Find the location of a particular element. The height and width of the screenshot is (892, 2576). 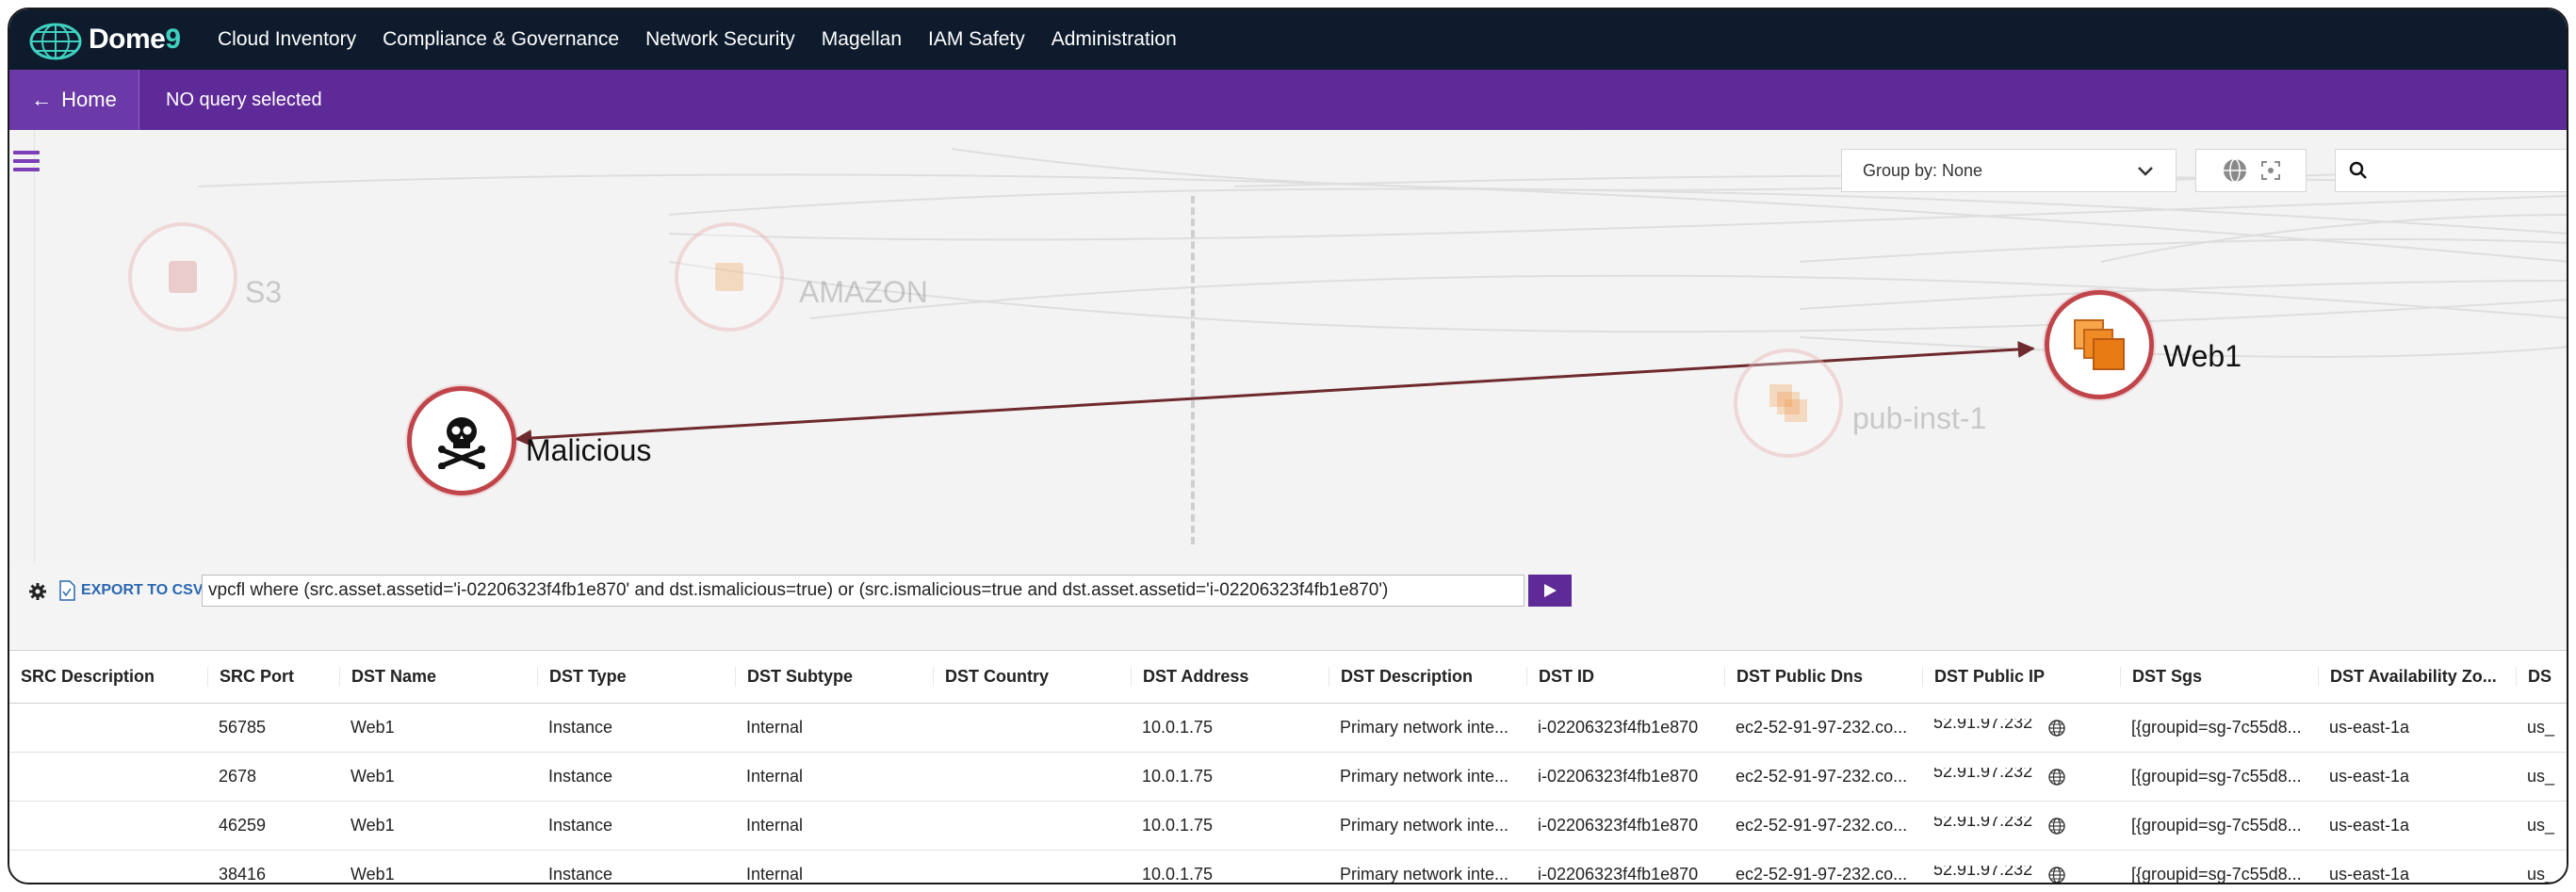

table-cell: 46259 is located at coordinates (243, 825).